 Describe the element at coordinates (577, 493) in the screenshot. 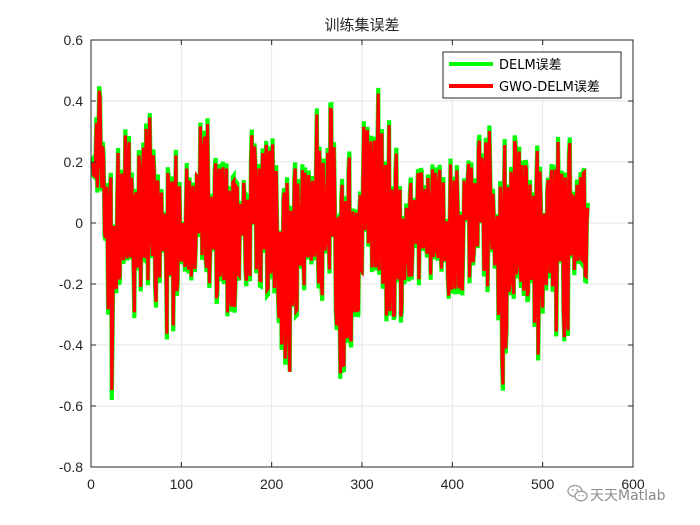

I see `wechat-icon` at that location.